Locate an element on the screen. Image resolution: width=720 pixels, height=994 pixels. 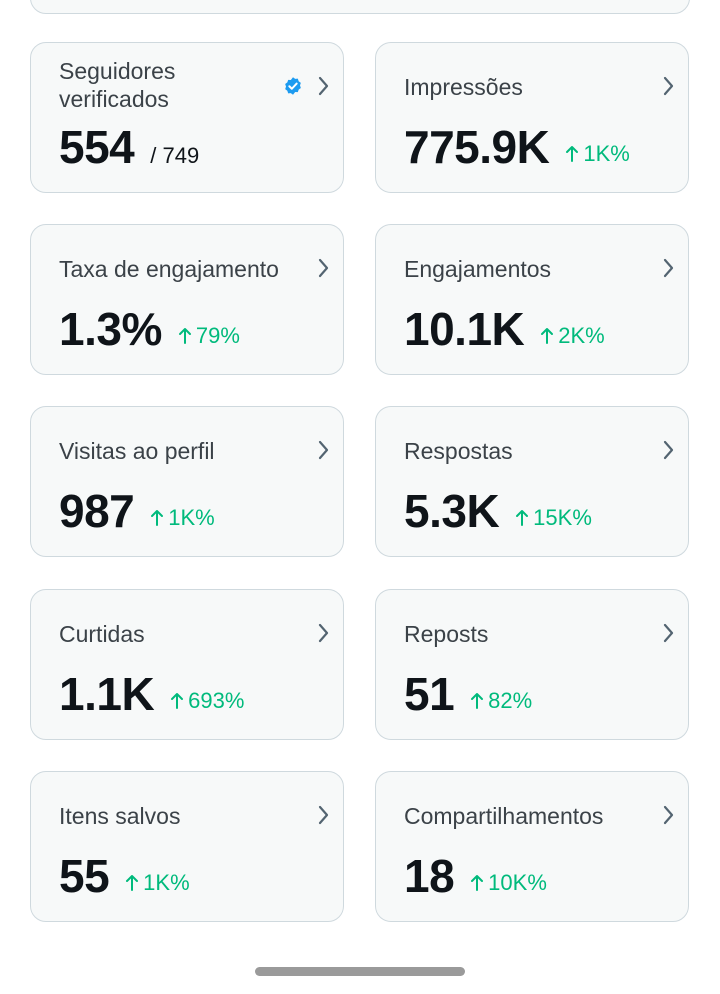
metric-change: 79% is located at coordinates (209, 336).